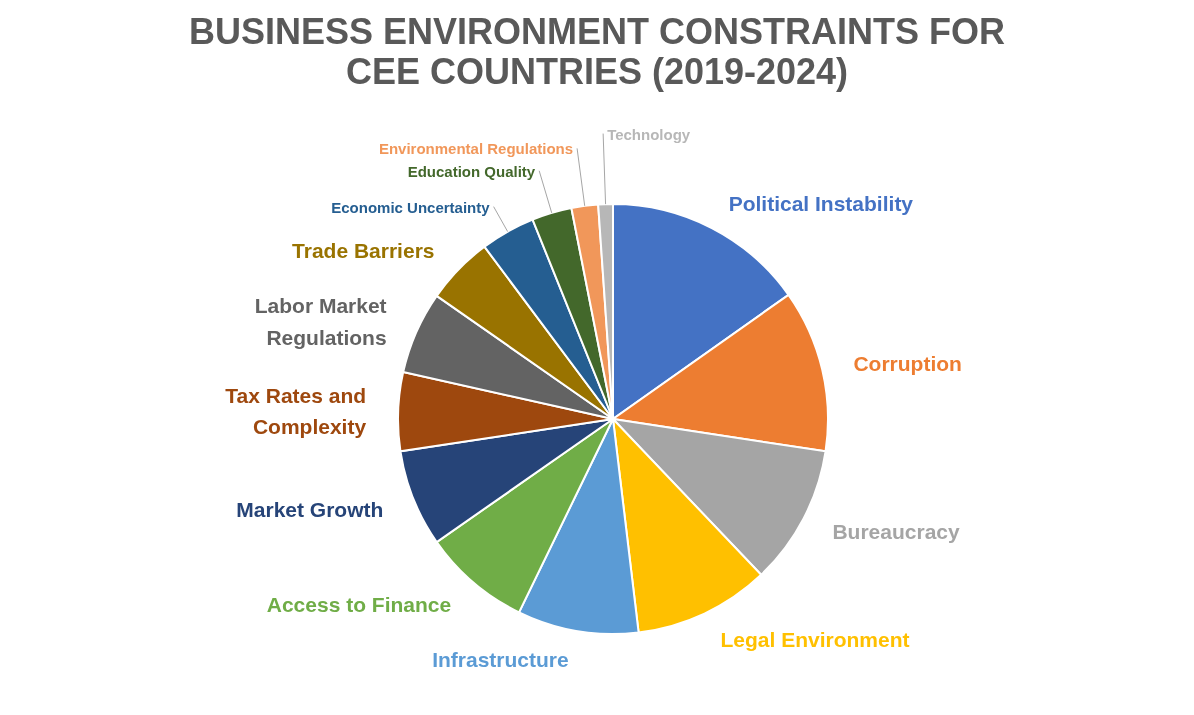  Describe the element at coordinates (596, 51) in the screenshot. I see `chart-title: BUSINESS ENVIRONMENT CONSTRAINTS FOR CEE COUNTRIES (2019-2024)` at that location.